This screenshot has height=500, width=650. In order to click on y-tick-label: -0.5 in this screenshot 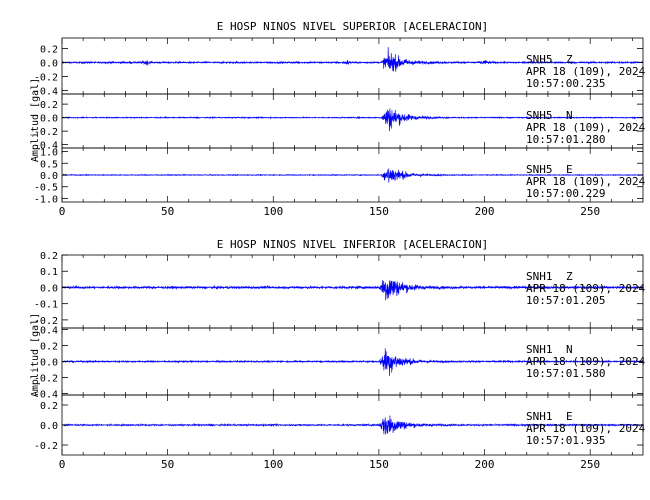, I will do `click(46, 188)`.